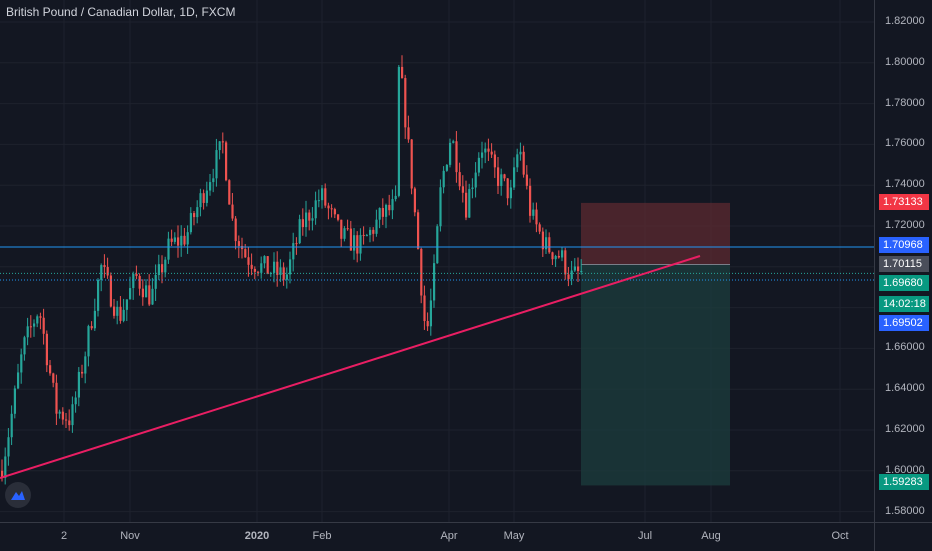 This screenshot has width=932, height=551. Describe the element at coordinates (904, 323) in the screenshot. I see `price-label-support: 1.69502` at that location.